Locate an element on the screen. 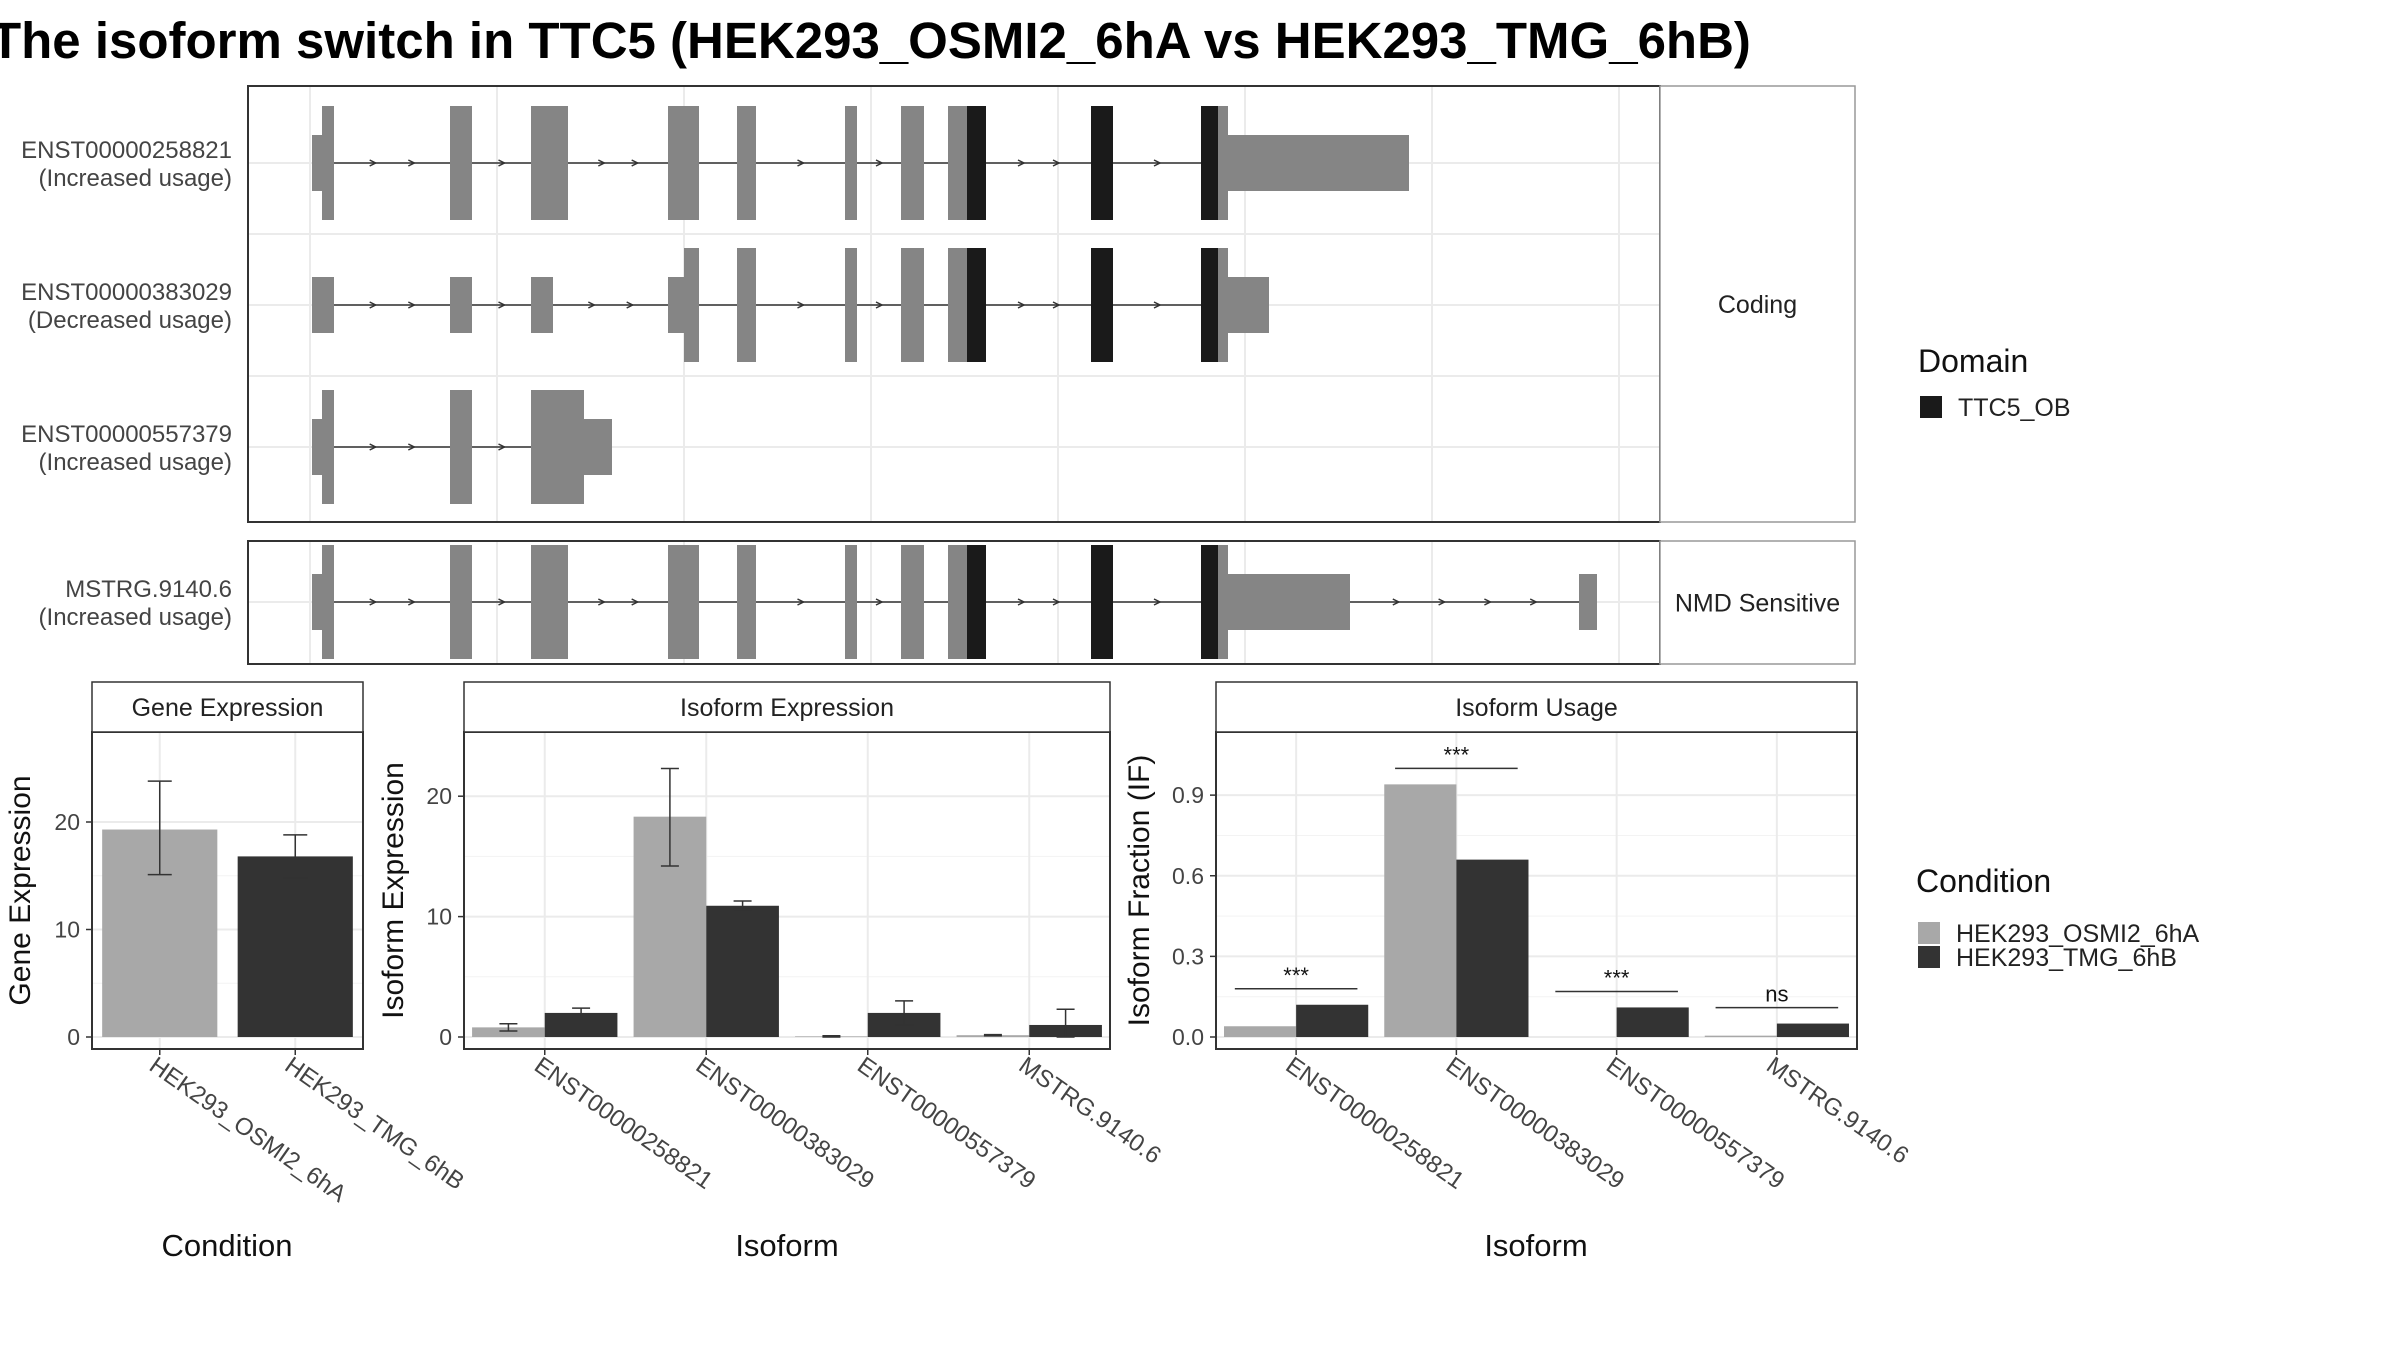 The image size is (2400, 1350). x-axis-title: Condition is located at coordinates (227, 1245).